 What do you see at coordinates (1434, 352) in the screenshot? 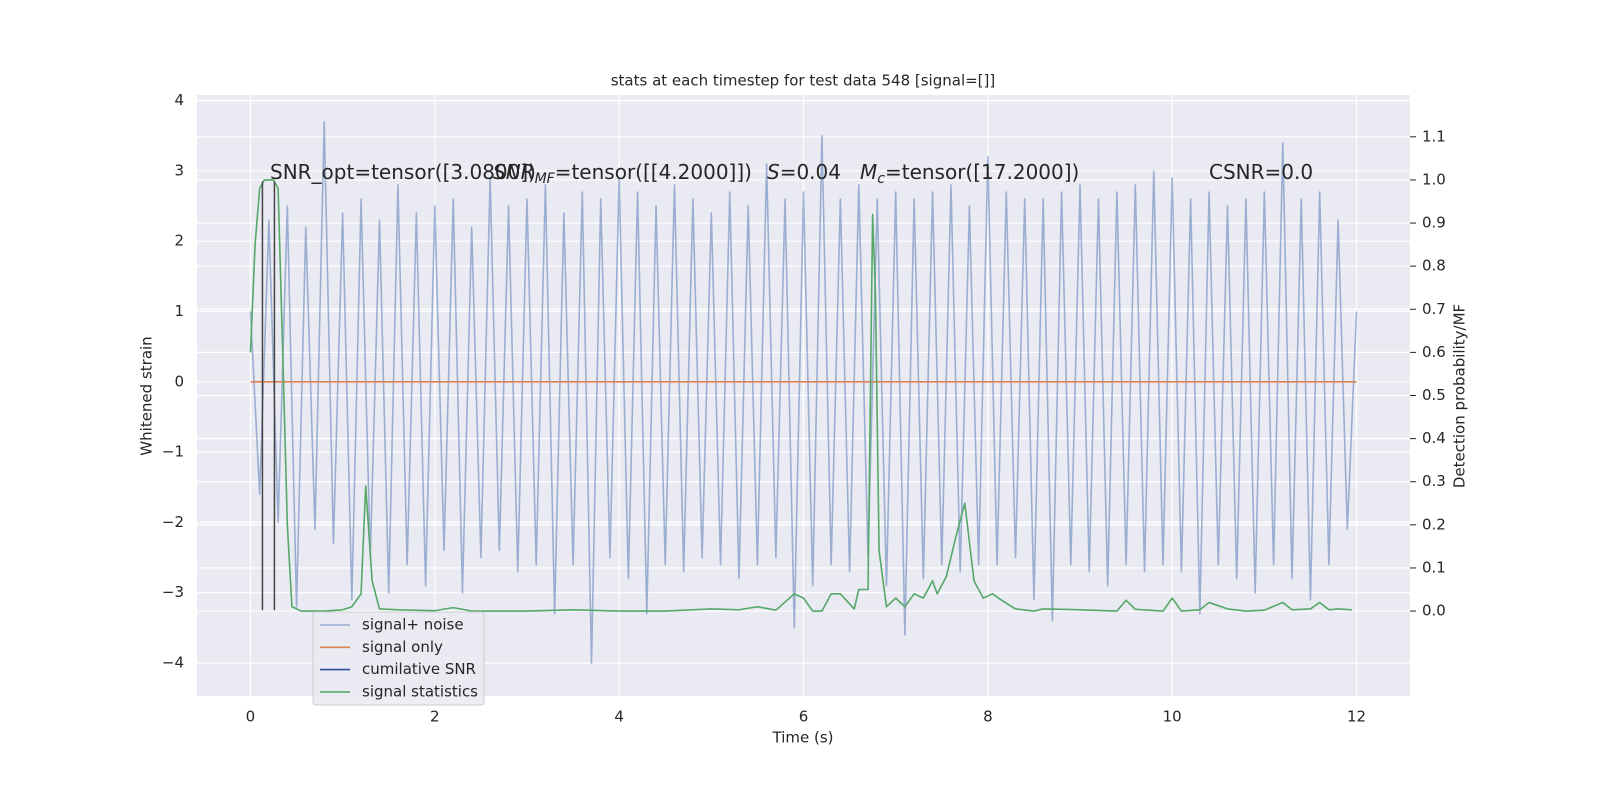
I see `y2-tick-label: 0.6` at bounding box center [1434, 352].